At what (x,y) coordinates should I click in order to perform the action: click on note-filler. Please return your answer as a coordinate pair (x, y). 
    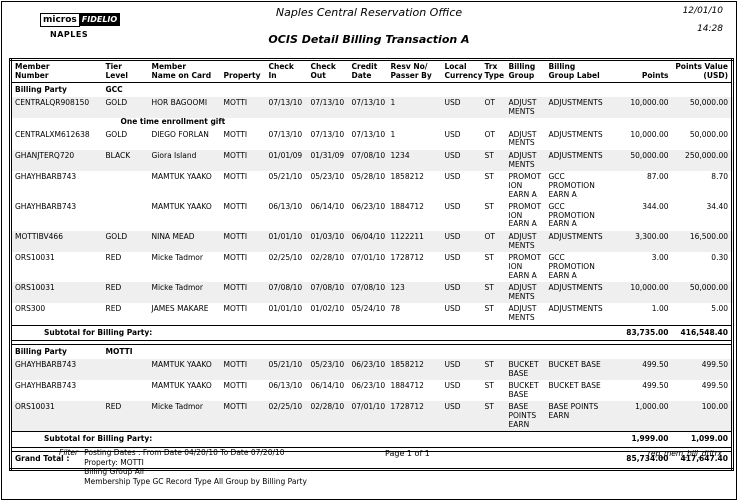
    Looking at the image, I should click on (520, 123).